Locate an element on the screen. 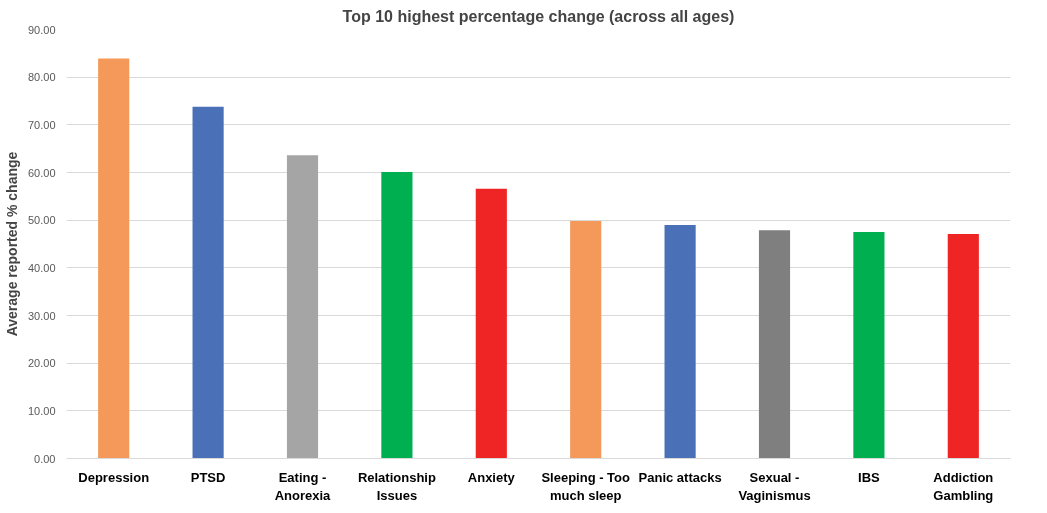  y-tick-label: 40.00 is located at coordinates (41, 267).